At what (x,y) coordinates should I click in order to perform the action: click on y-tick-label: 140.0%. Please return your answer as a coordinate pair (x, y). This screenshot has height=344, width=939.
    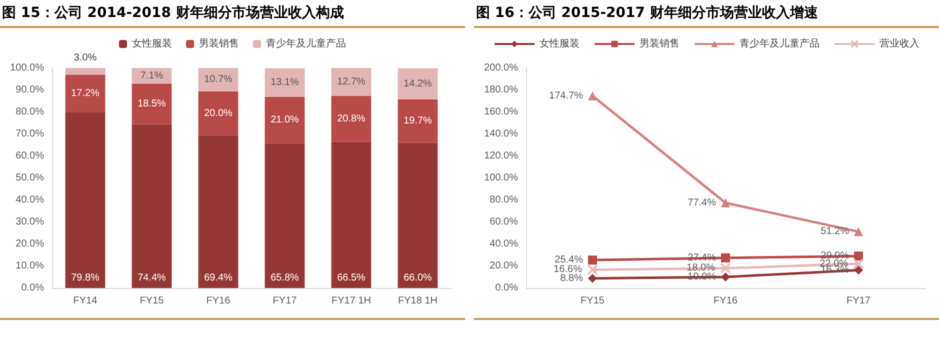
    Looking at the image, I should click on (501, 134).